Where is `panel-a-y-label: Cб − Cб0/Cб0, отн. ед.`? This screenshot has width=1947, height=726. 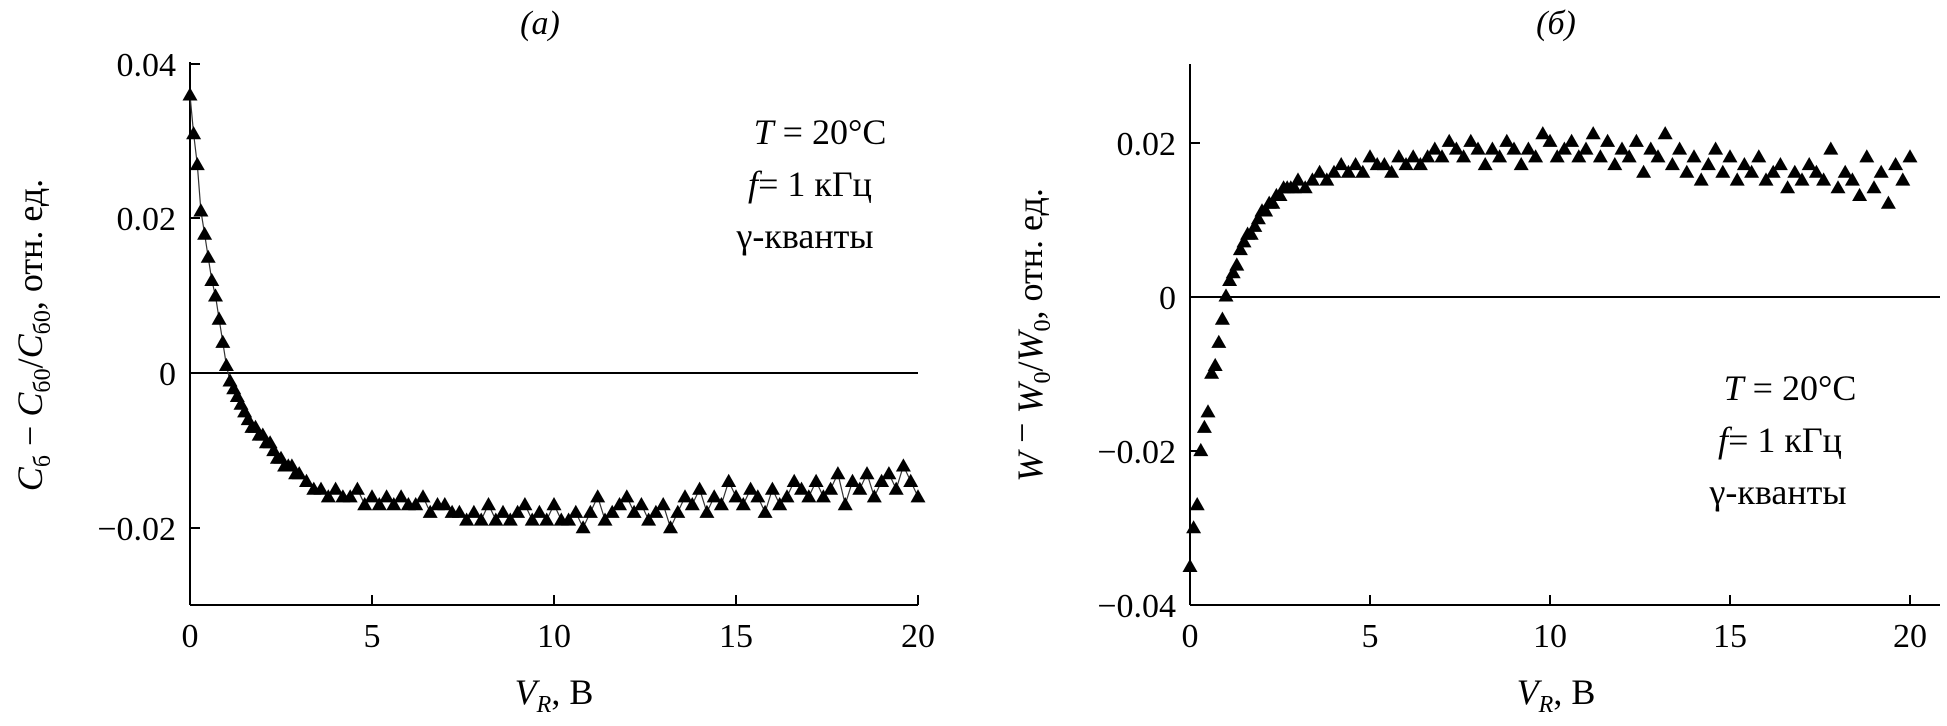
panel-a-y-label: Cб − Cб0/Cб0, отн. ед. is located at coordinates (33, 335).